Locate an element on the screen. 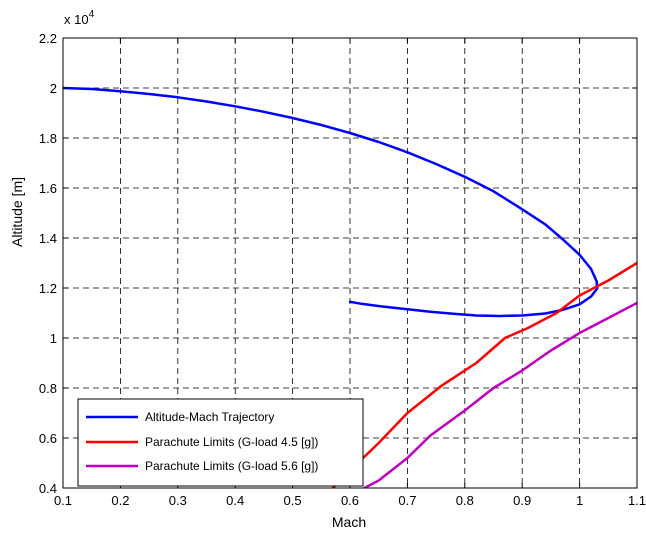 The width and height of the screenshot is (646, 533). y-axis-exponent-label: x 104 is located at coordinates (79, 18).